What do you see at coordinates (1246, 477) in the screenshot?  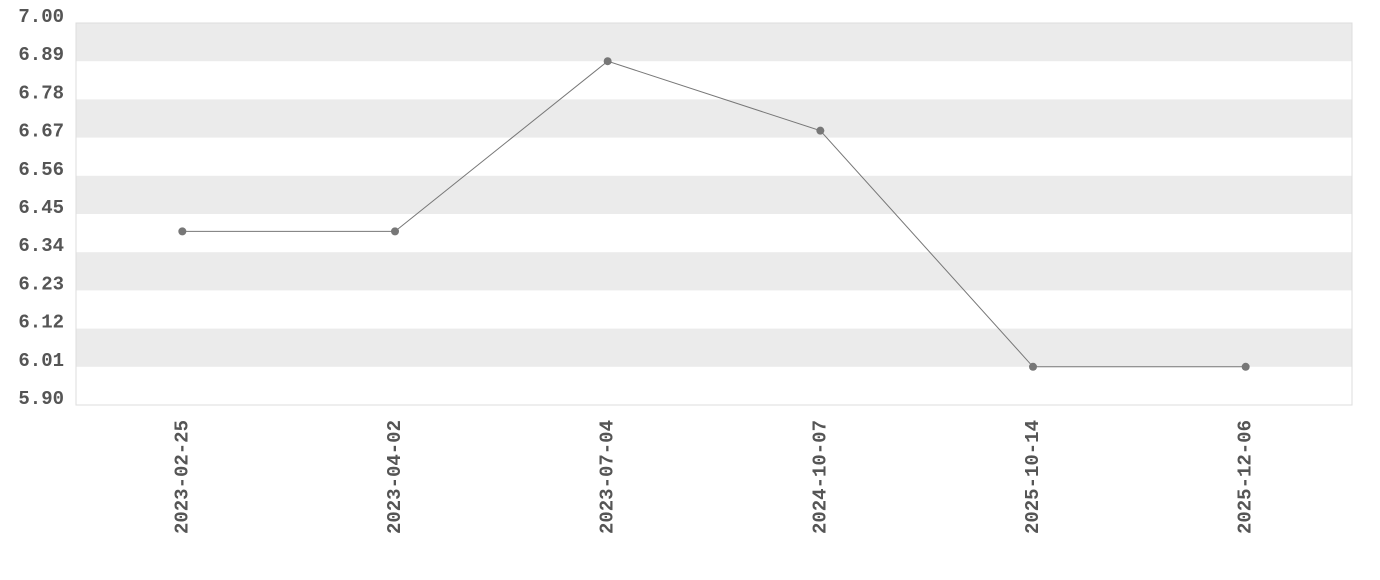 I see `x-tick-label: 2025-12-06` at bounding box center [1246, 477].